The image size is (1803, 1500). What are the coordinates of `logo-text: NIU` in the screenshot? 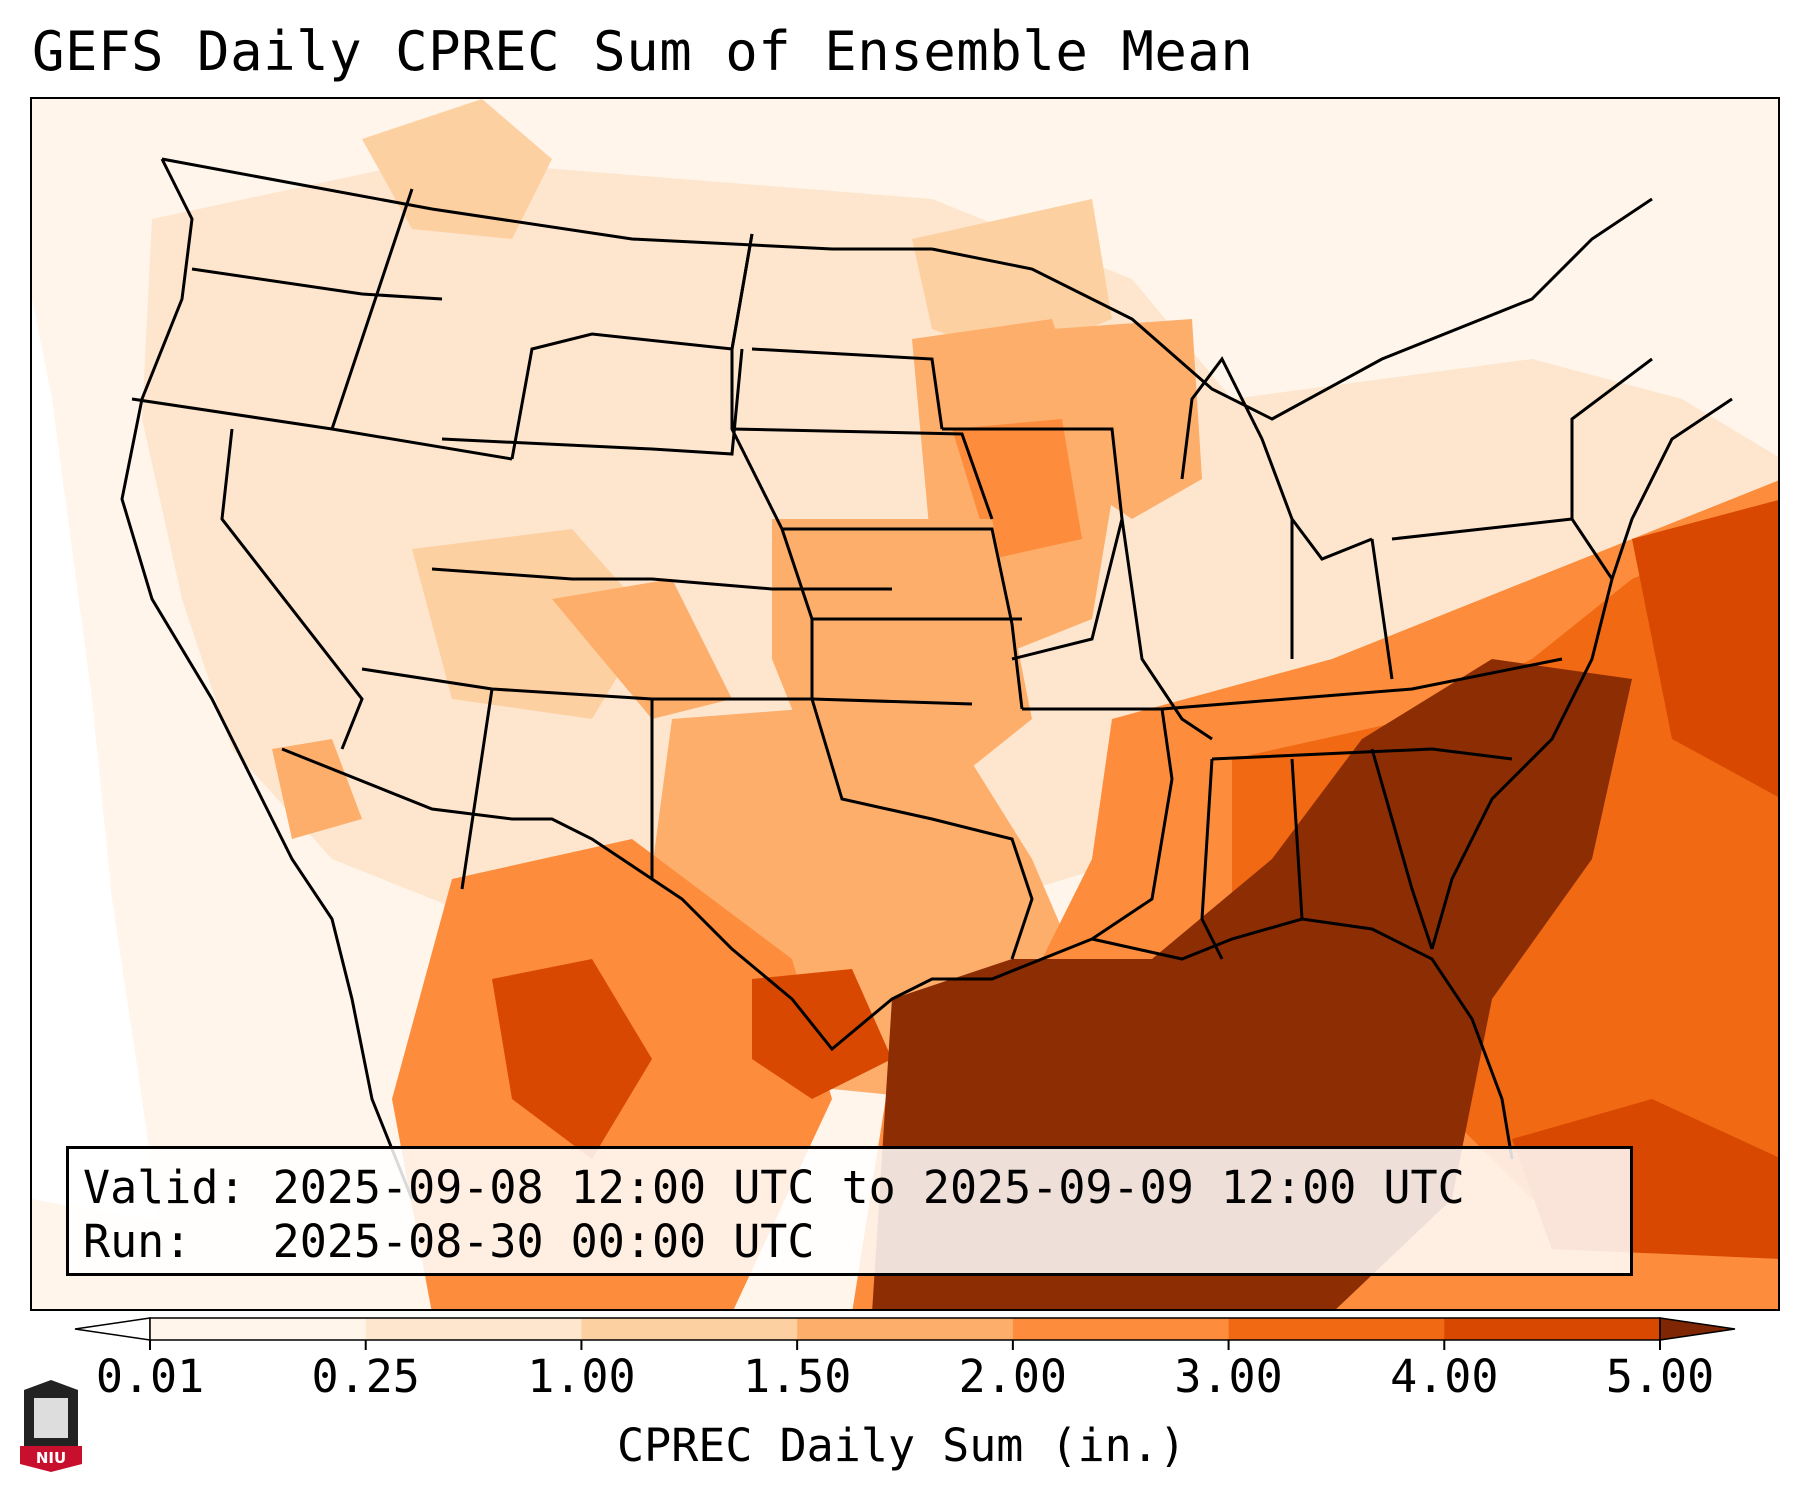 It's located at (51, 1458).